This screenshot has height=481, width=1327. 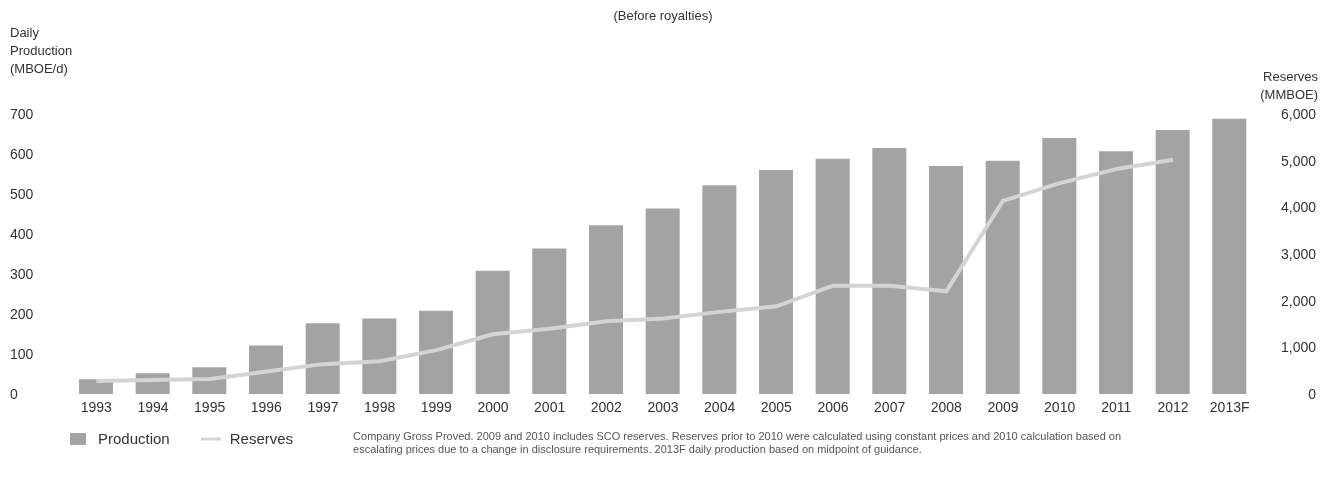 What do you see at coordinates (1173, 406) in the screenshot?
I see `x-tick-label: 2012` at bounding box center [1173, 406].